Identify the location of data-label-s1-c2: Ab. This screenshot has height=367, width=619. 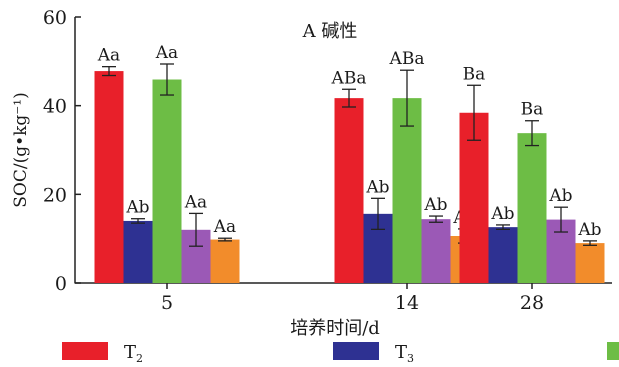
(502, 214).